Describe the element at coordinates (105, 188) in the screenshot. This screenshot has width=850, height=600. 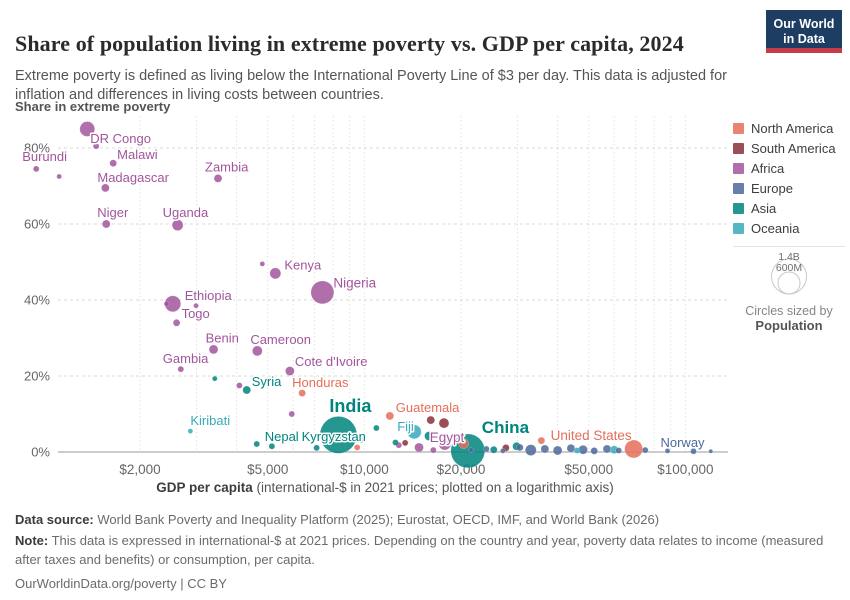
I see `data-point-madagascar` at that location.